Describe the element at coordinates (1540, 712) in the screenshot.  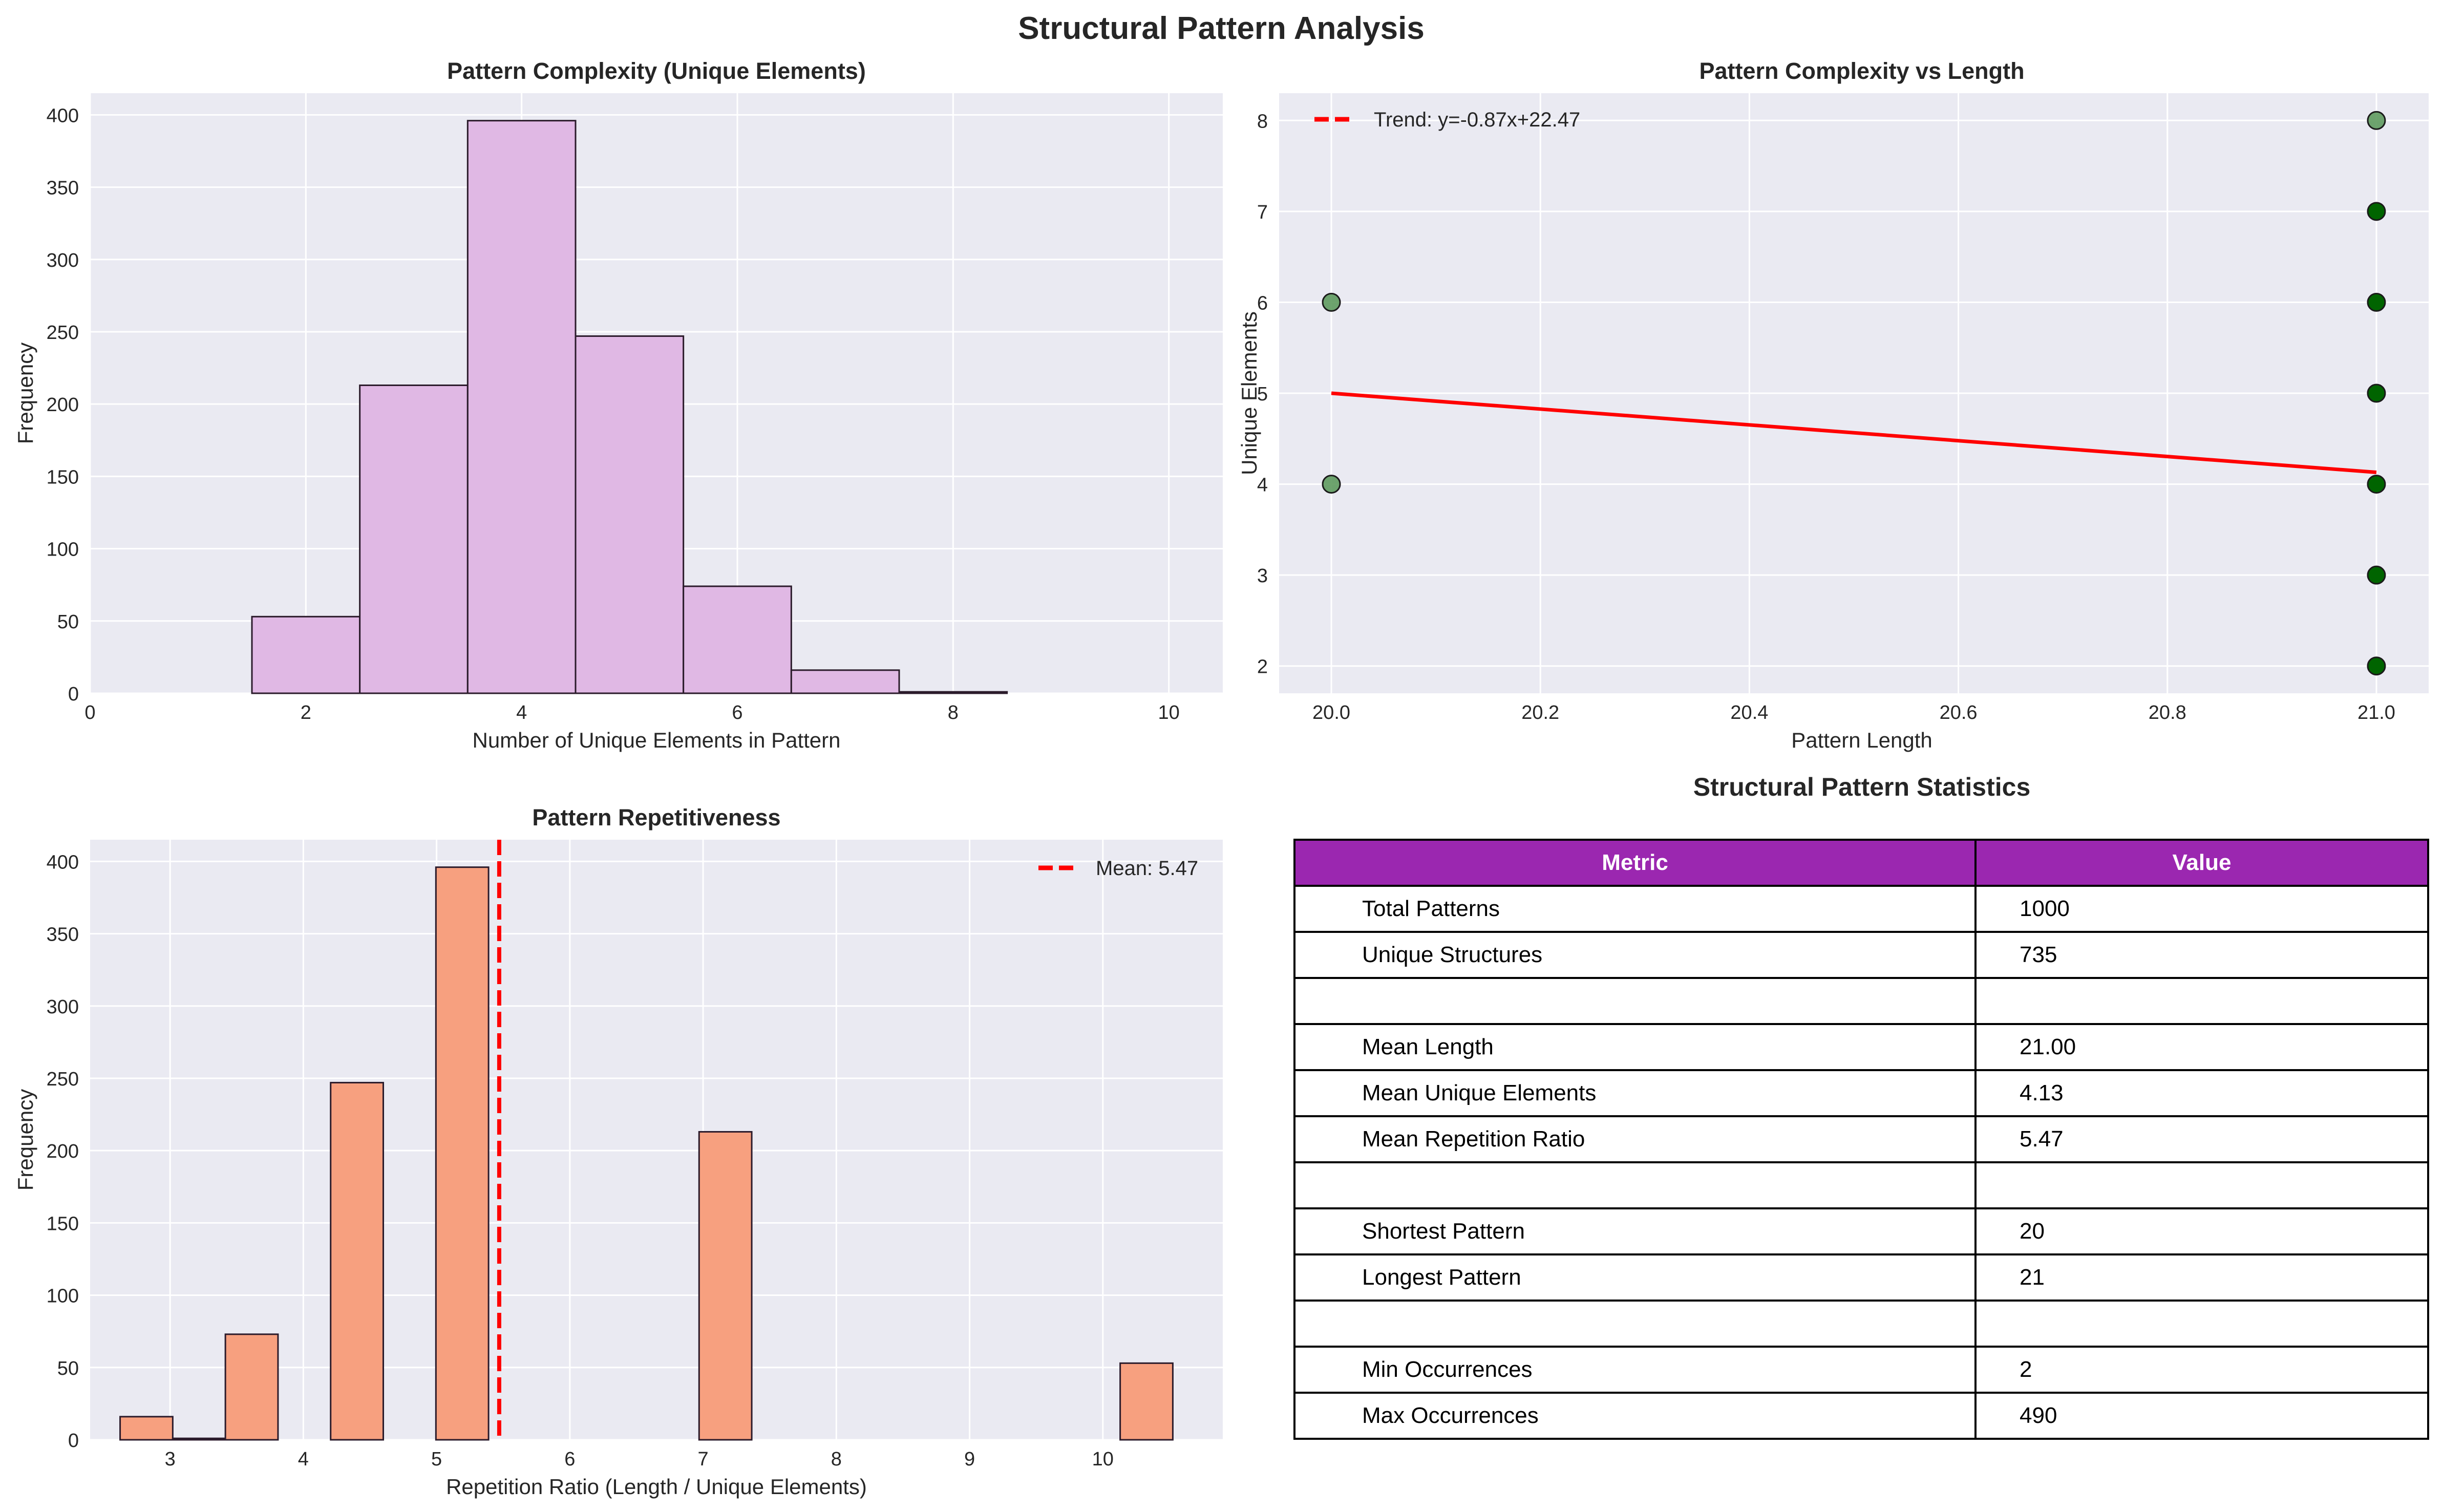
I see `x-tick-label: 20.2` at that location.